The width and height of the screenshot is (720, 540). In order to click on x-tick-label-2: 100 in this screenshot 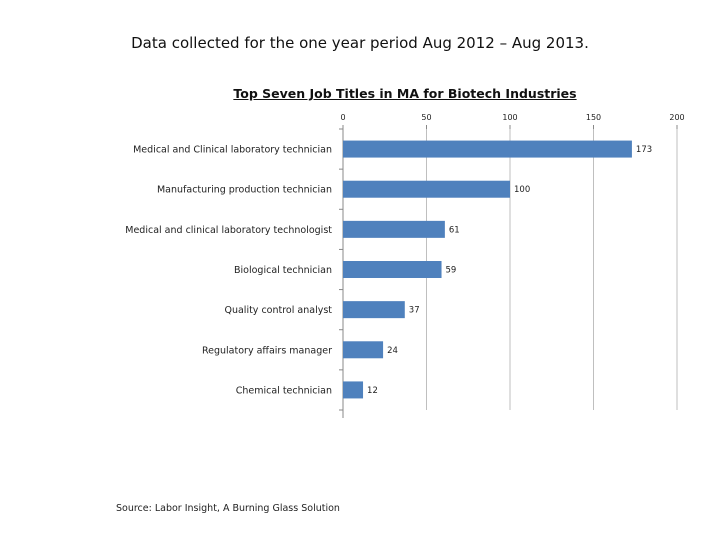, I will do `click(509, 117)`.